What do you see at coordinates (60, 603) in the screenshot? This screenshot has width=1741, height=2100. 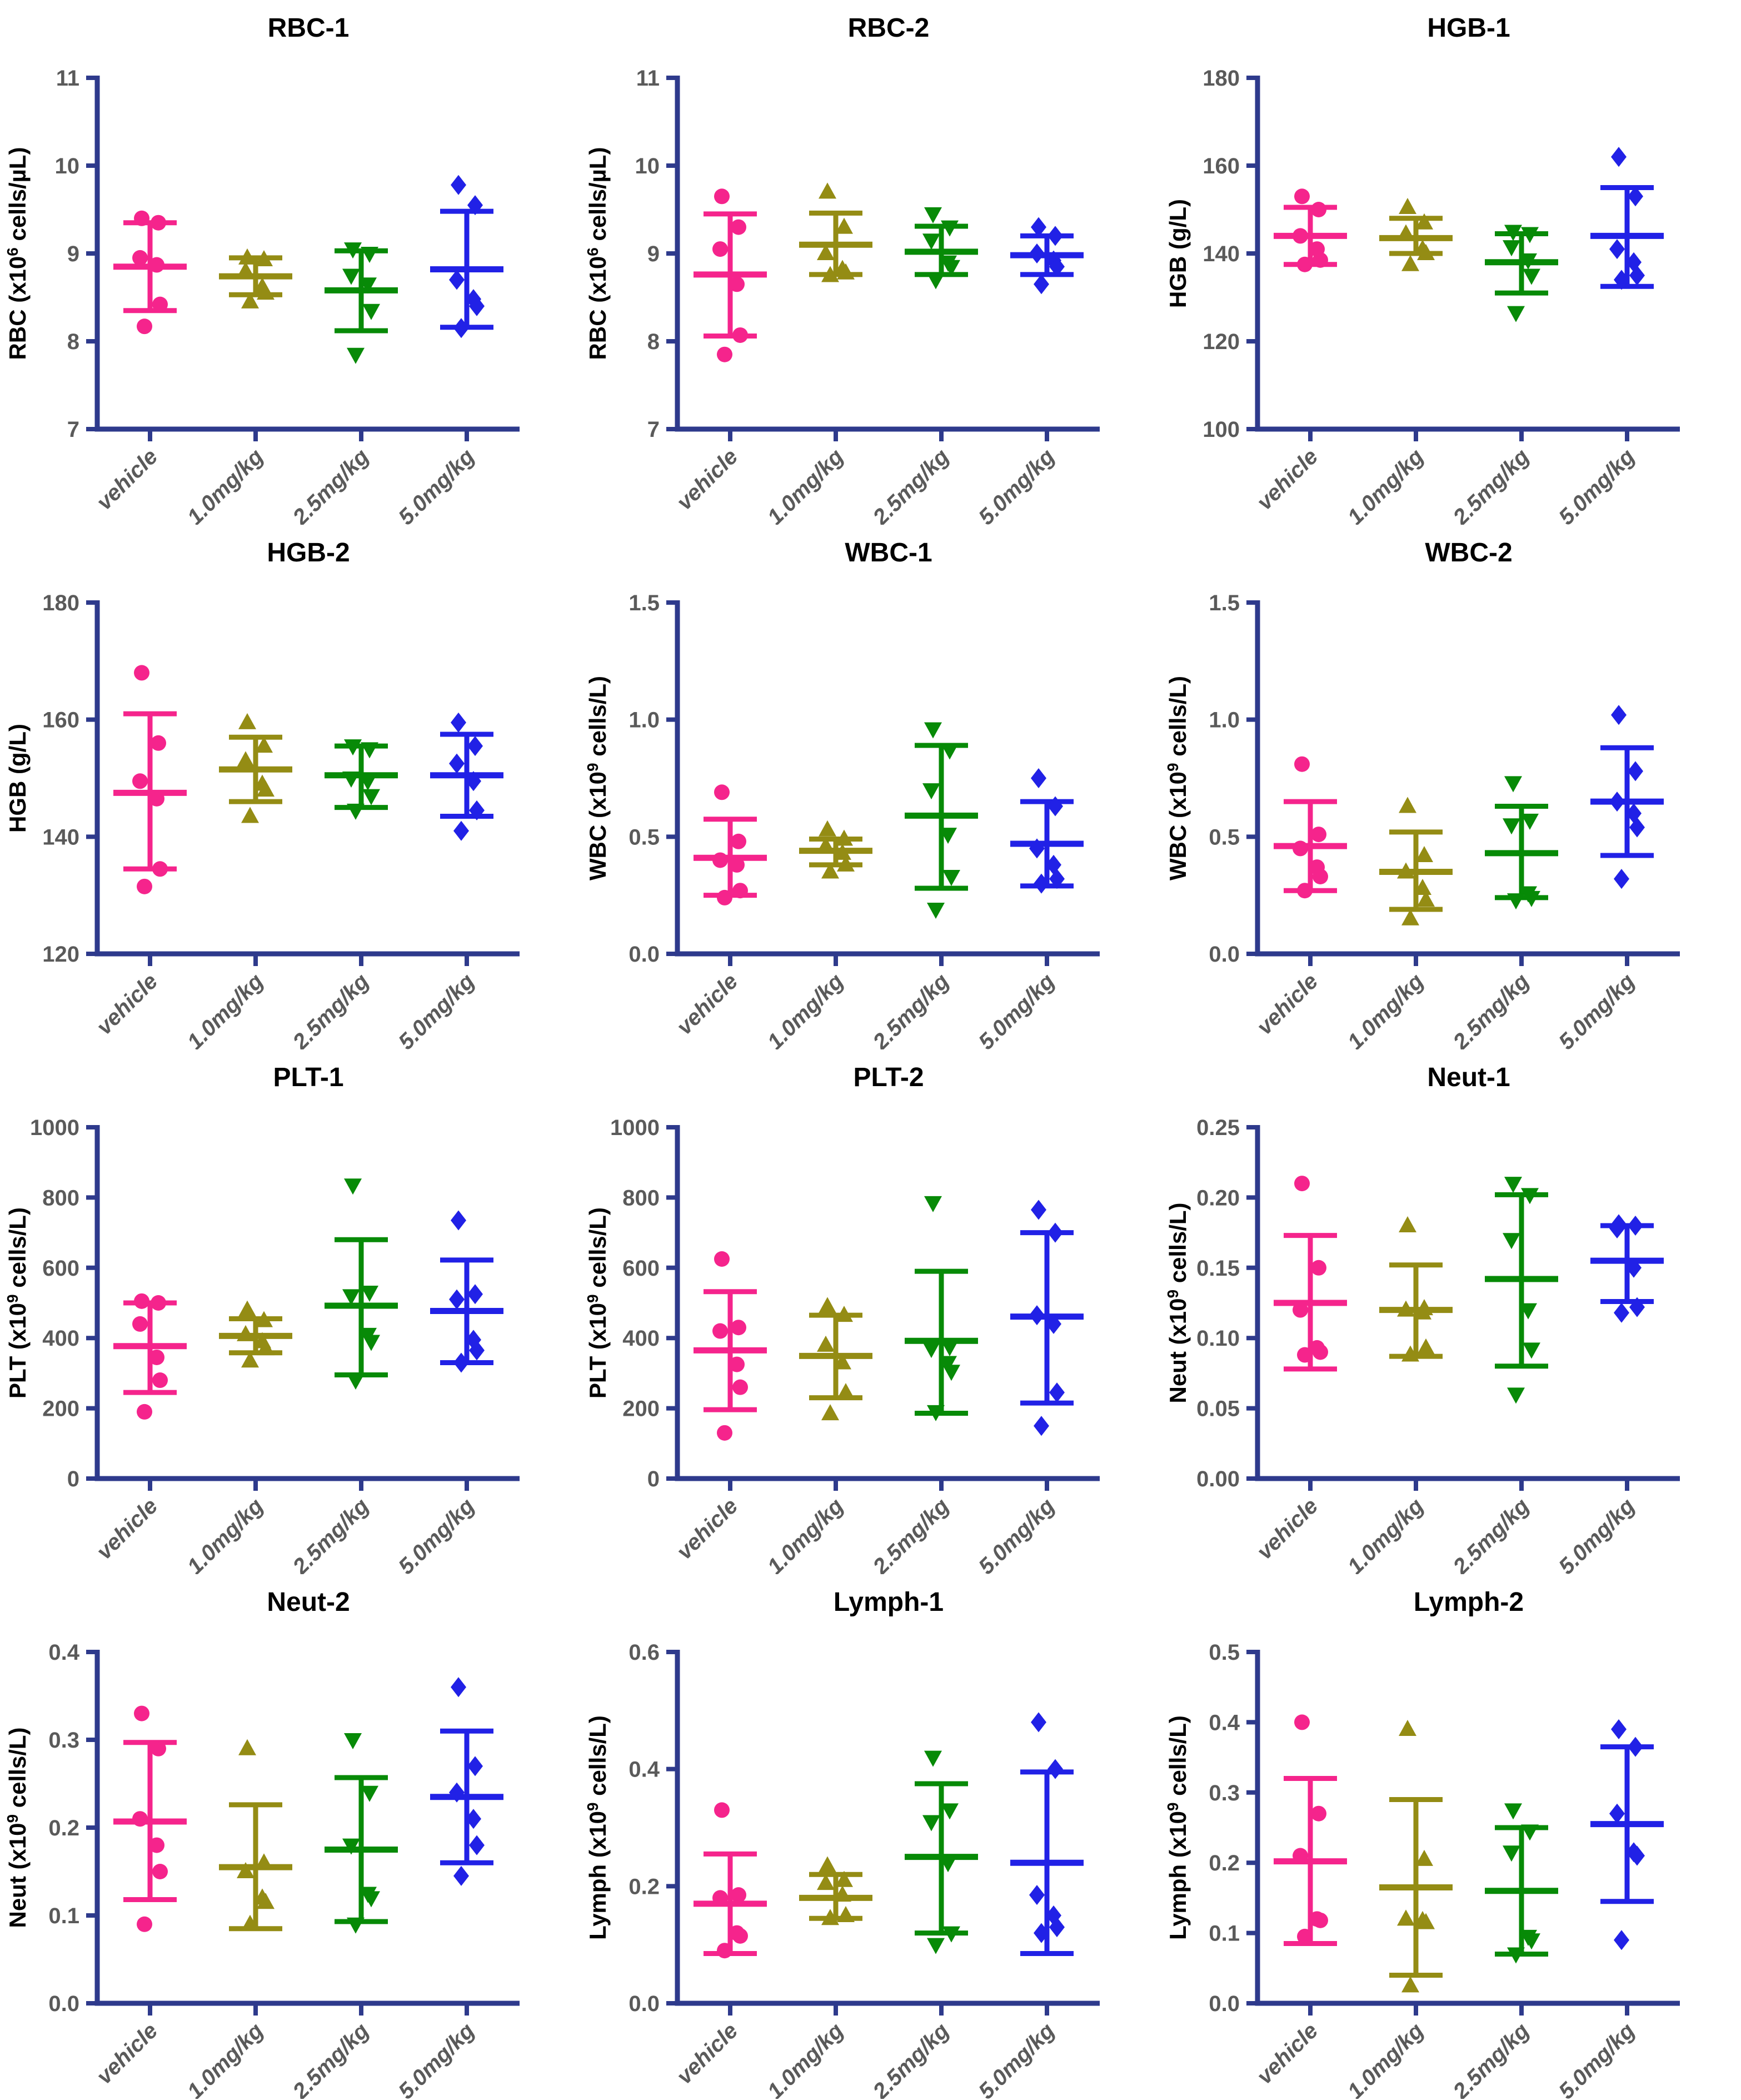 I see `y-tick-label: 180` at bounding box center [60, 603].